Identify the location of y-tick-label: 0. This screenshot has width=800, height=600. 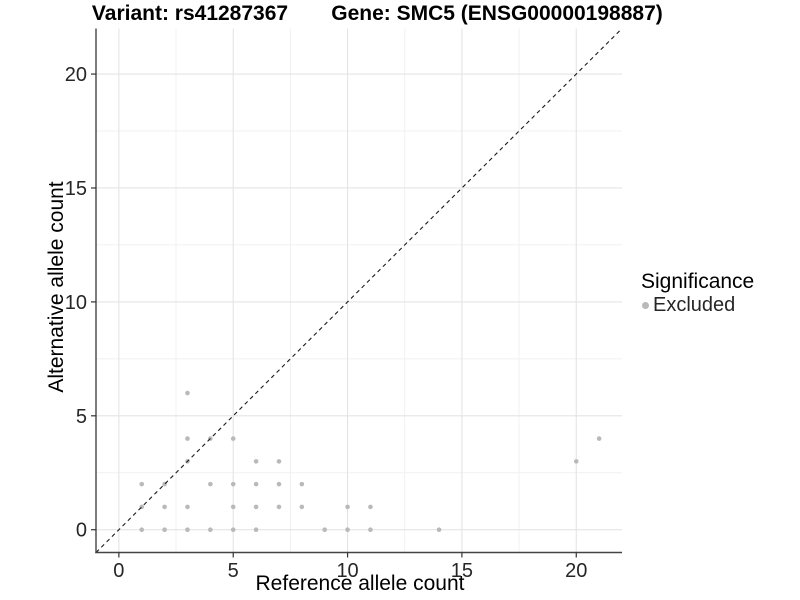
(81, 531).